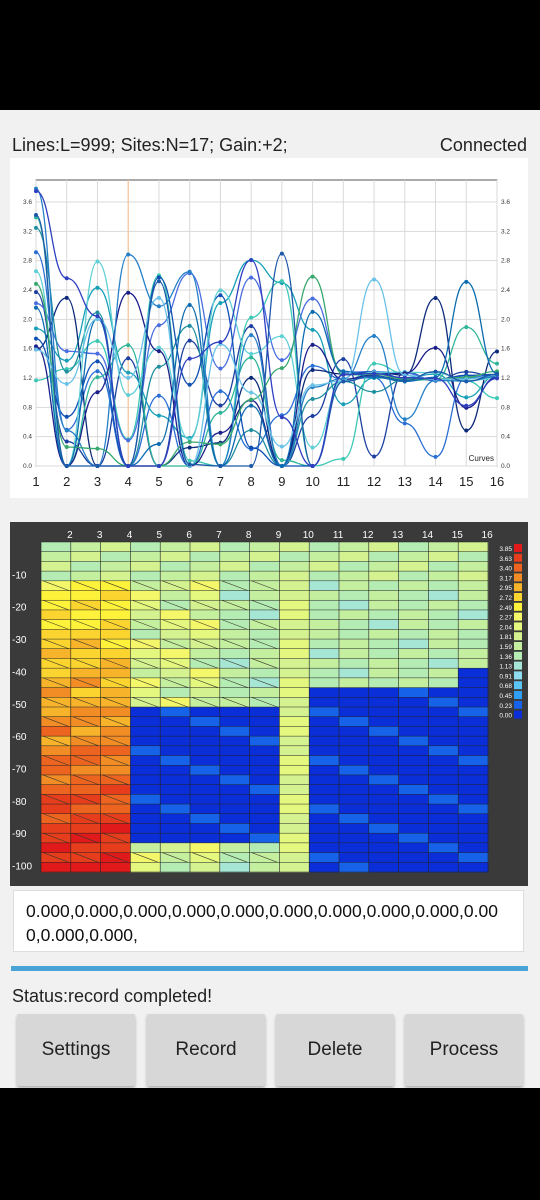 The width and height of the screenshot is (540, 1200). What do you see at coordinates (309, 535) in the screenshot?
I see `x-tick-label: 10` at bounding box center [309, 535].